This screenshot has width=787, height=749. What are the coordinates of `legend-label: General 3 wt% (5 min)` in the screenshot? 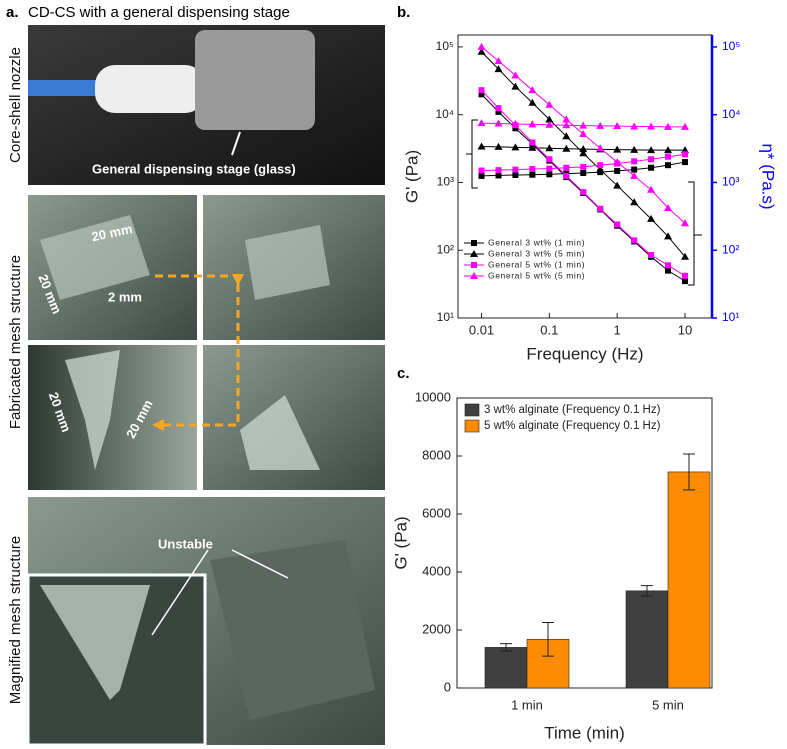 It's located at (536, 253).